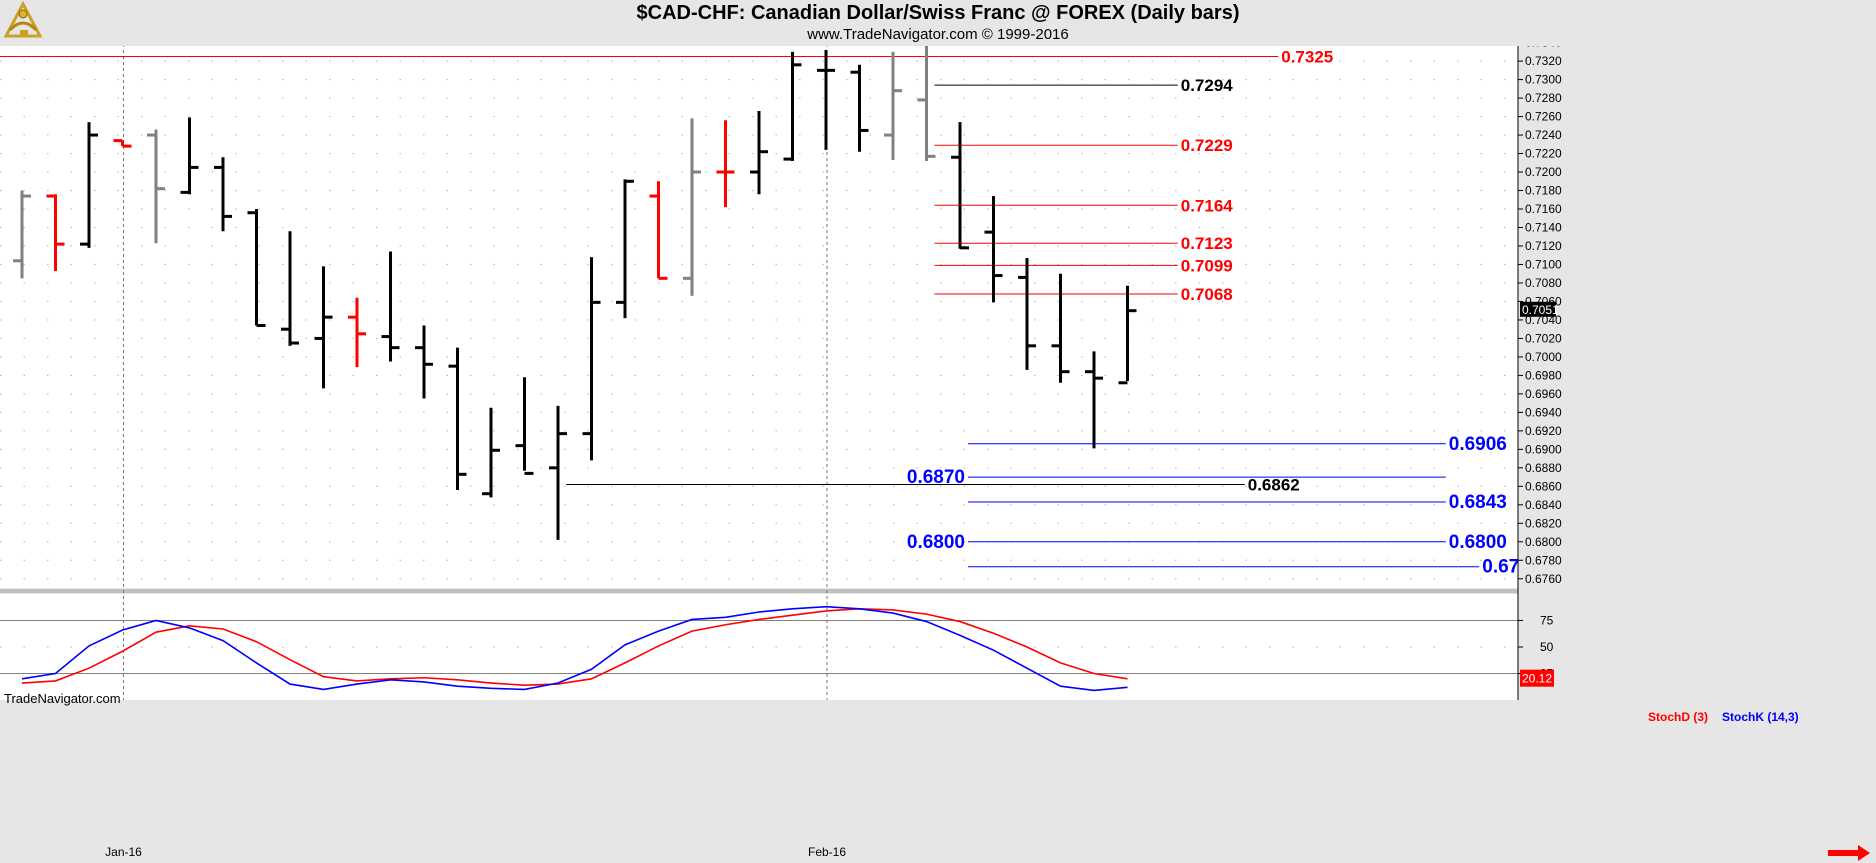 The height and width of the screenshot is (863, 1876). I want to click on y-axis-area, so click(1697, 369).